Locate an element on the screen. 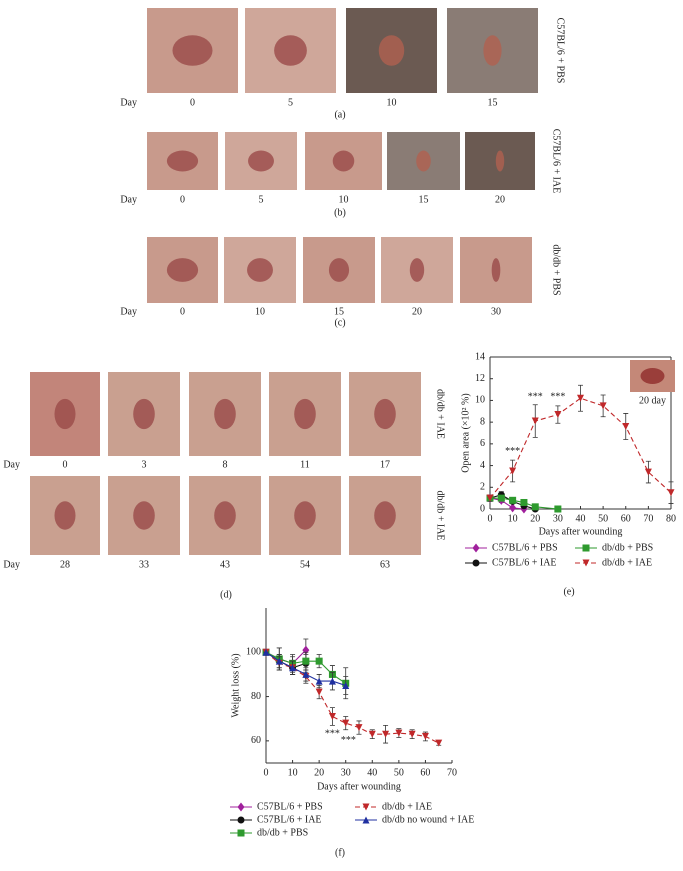  panel-label: (d) is located at coordinates (226, 594).